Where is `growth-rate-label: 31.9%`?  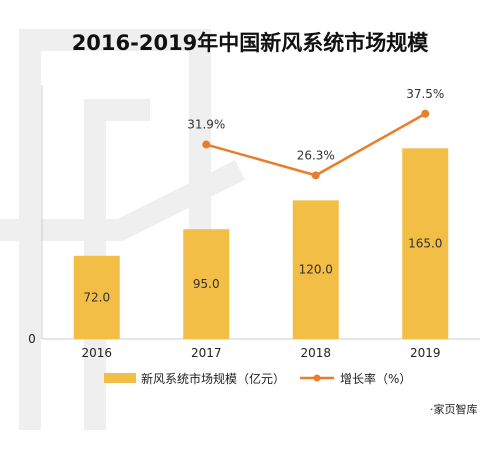 growth-rate-label: 31.9% is located at coordinates (206, 125).